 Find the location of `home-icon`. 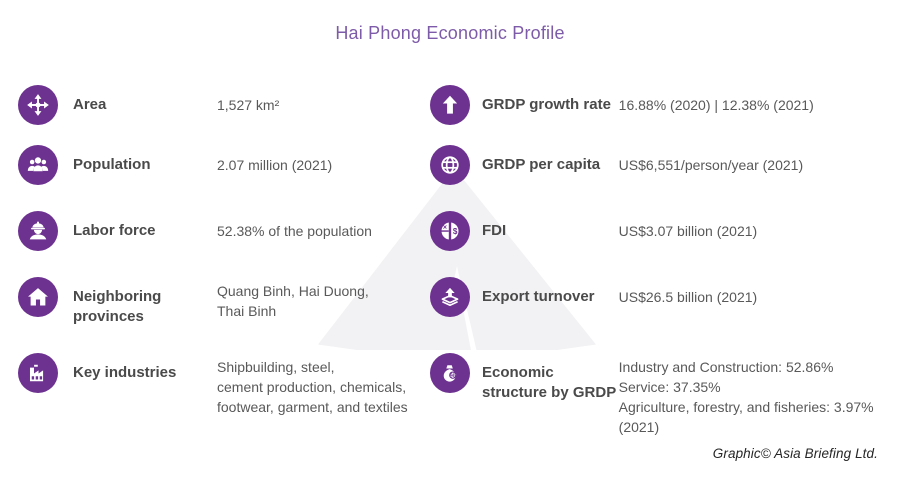

home-icon is located at coordinates (38, 297).